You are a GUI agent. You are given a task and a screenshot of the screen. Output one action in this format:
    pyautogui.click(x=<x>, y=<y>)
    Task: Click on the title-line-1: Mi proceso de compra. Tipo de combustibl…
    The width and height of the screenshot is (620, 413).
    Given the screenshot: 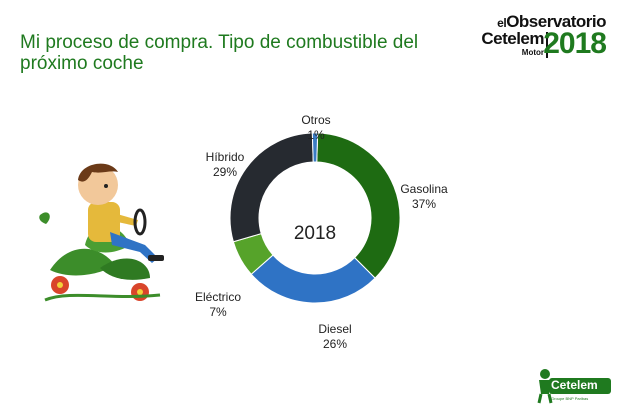 What is the action you would take?
    pyautogui.click(x=219, y=42)
    